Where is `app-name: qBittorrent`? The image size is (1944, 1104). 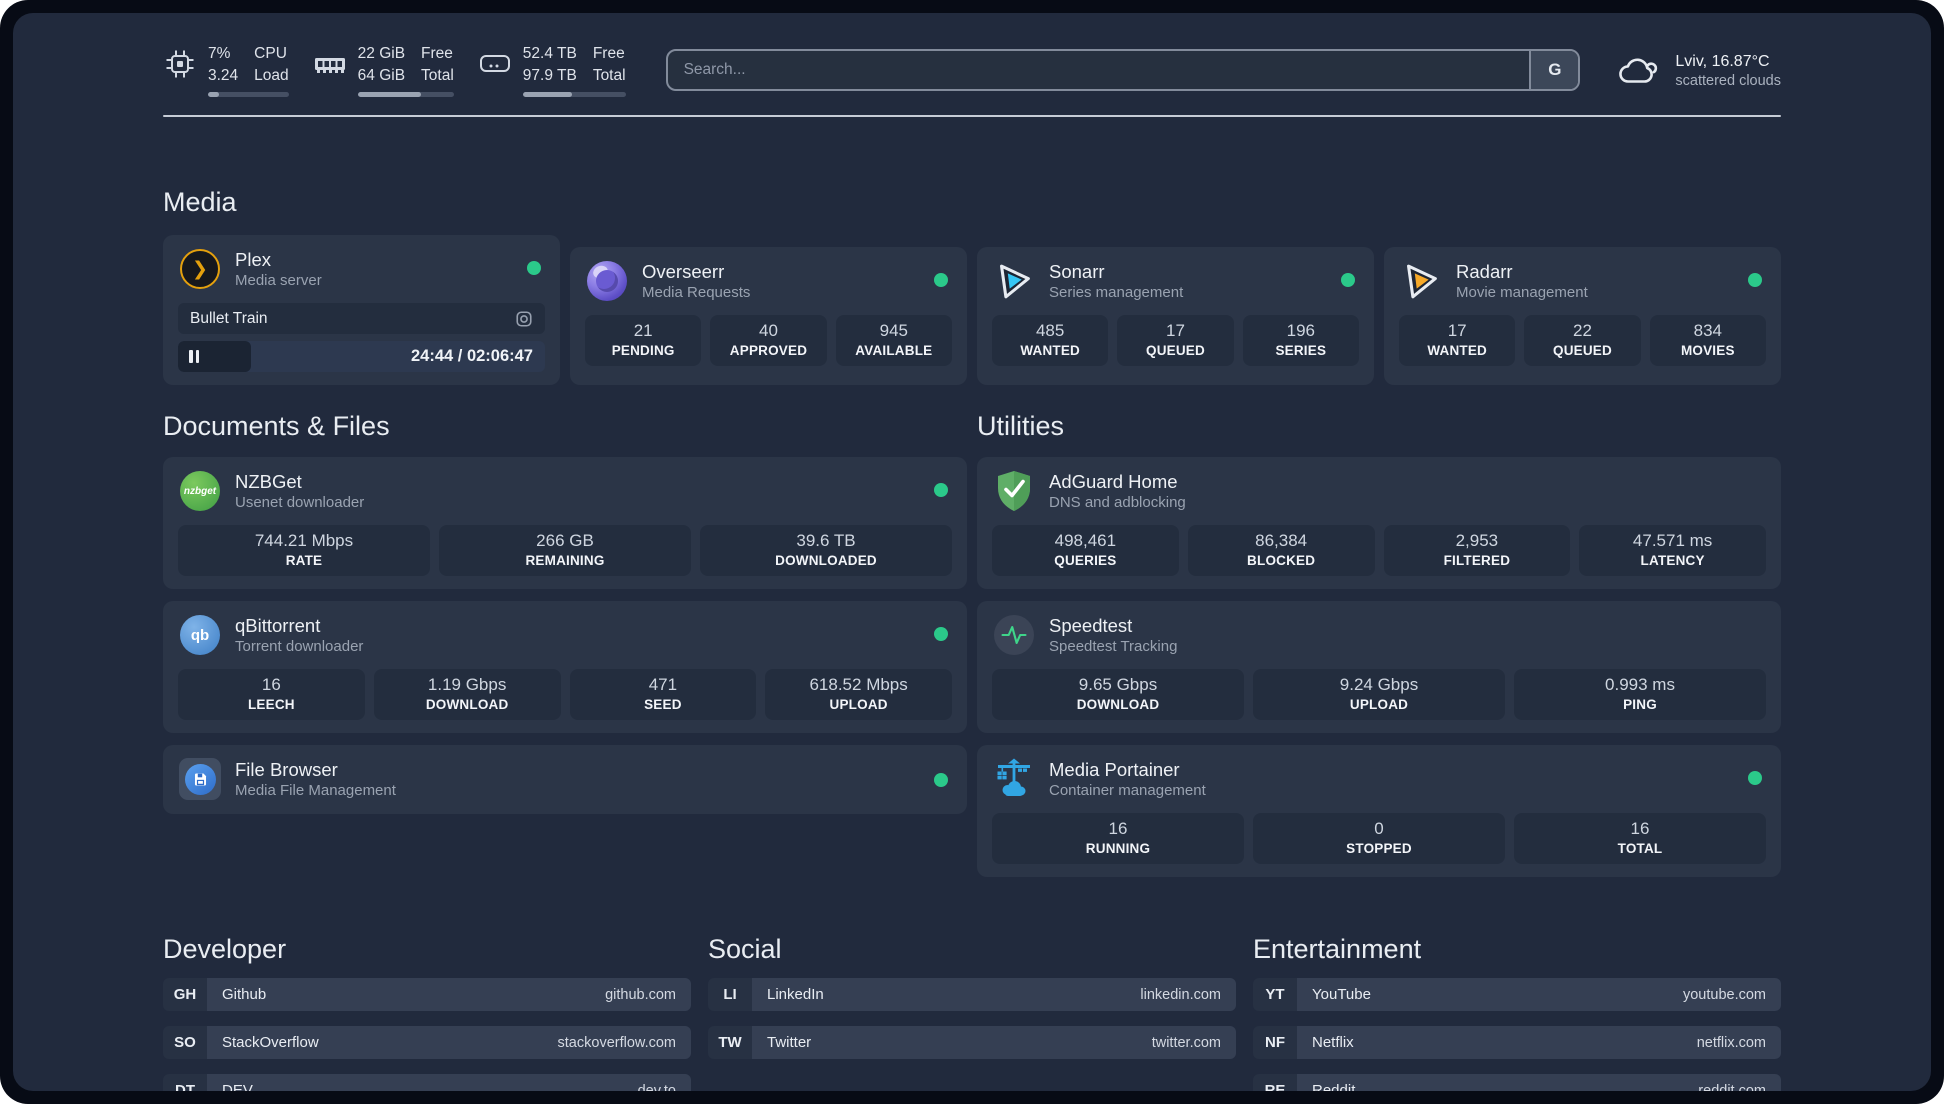
app-name: qBittorrent is located at coordinates (278, 625).